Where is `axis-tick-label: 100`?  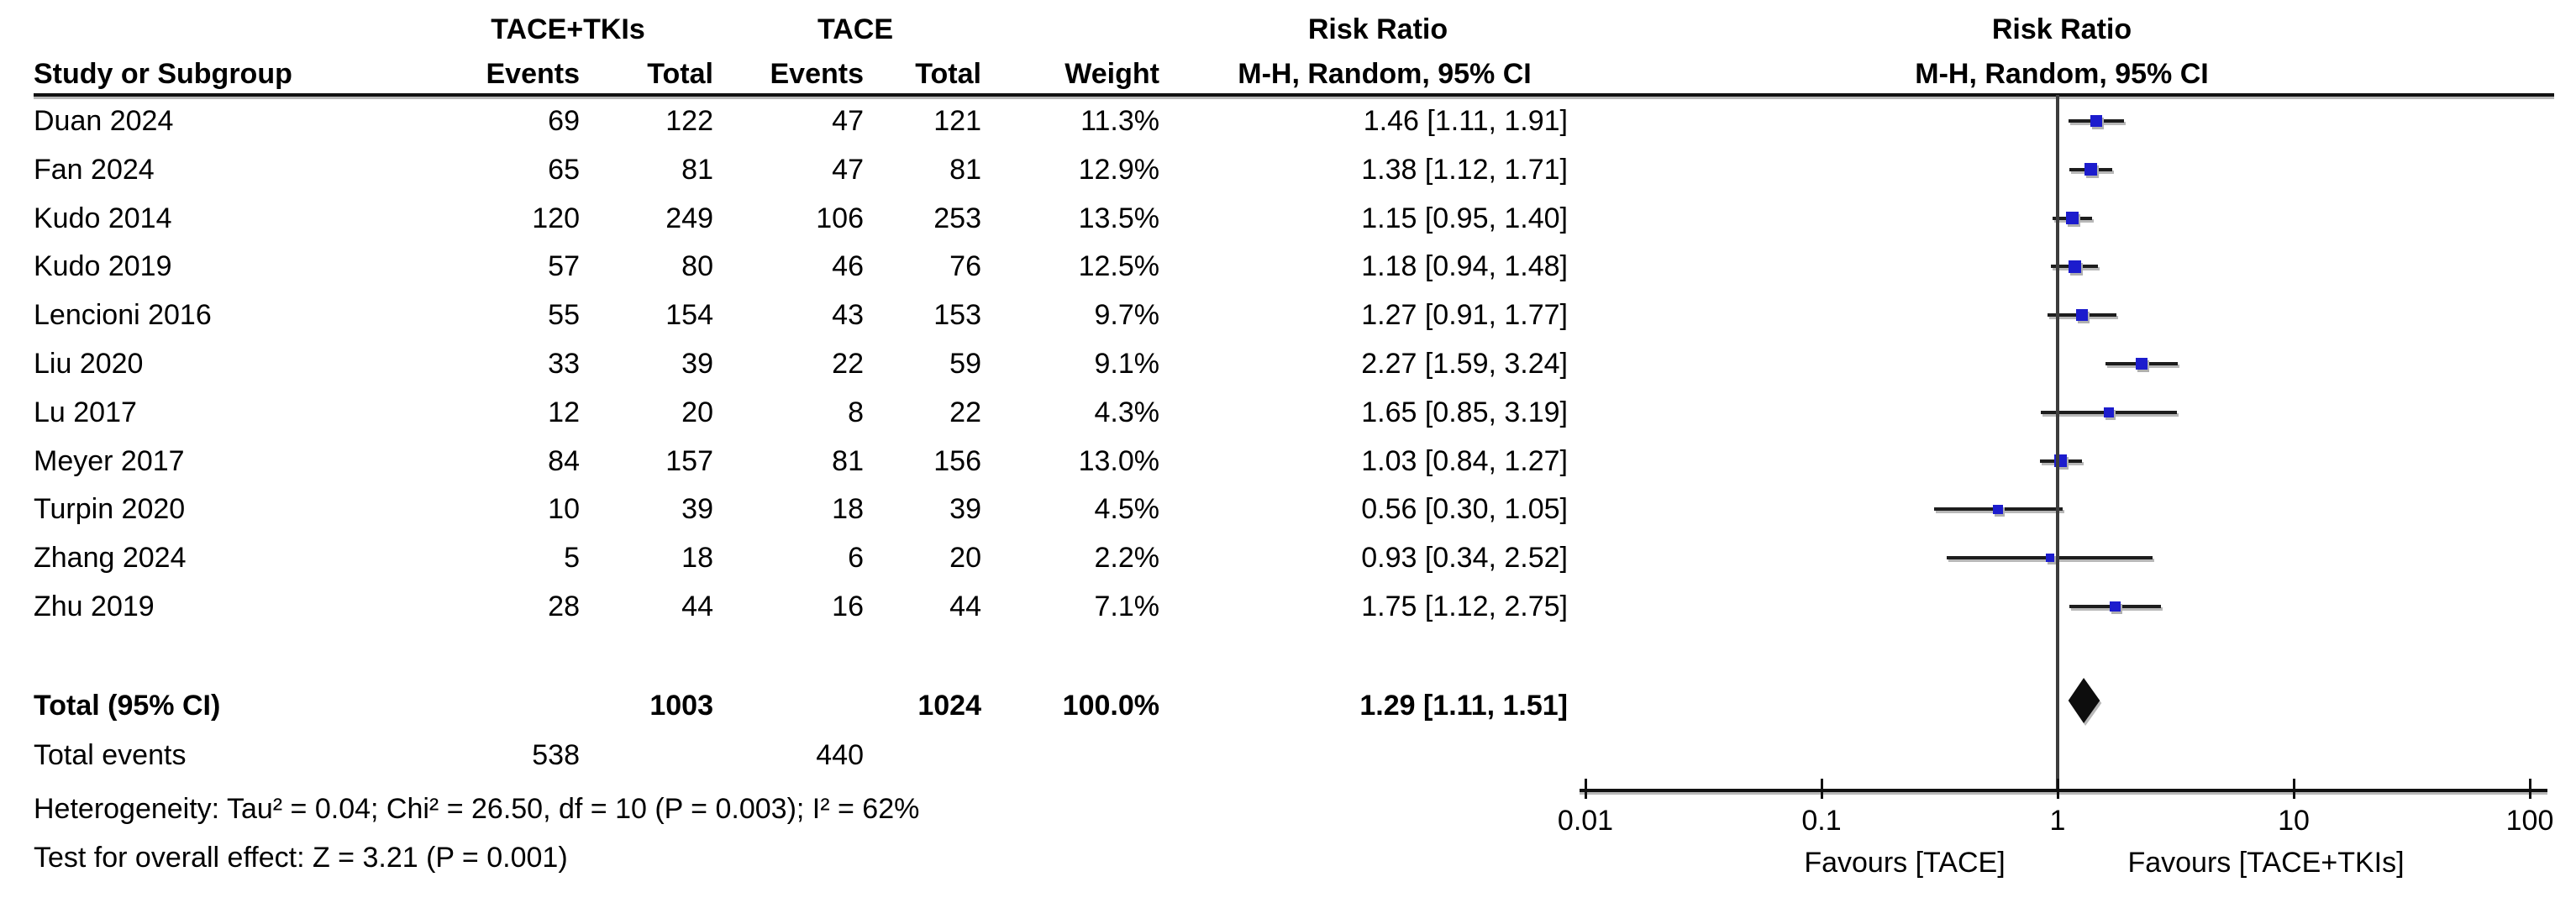
axis-tick-label: 100 is located at coordinates (2529, 821).